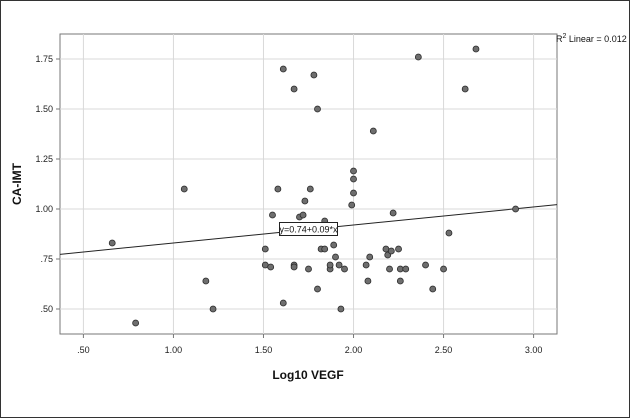  I want to click on r-squared-label: R2 Linear = 0.012, so click(591, 38).